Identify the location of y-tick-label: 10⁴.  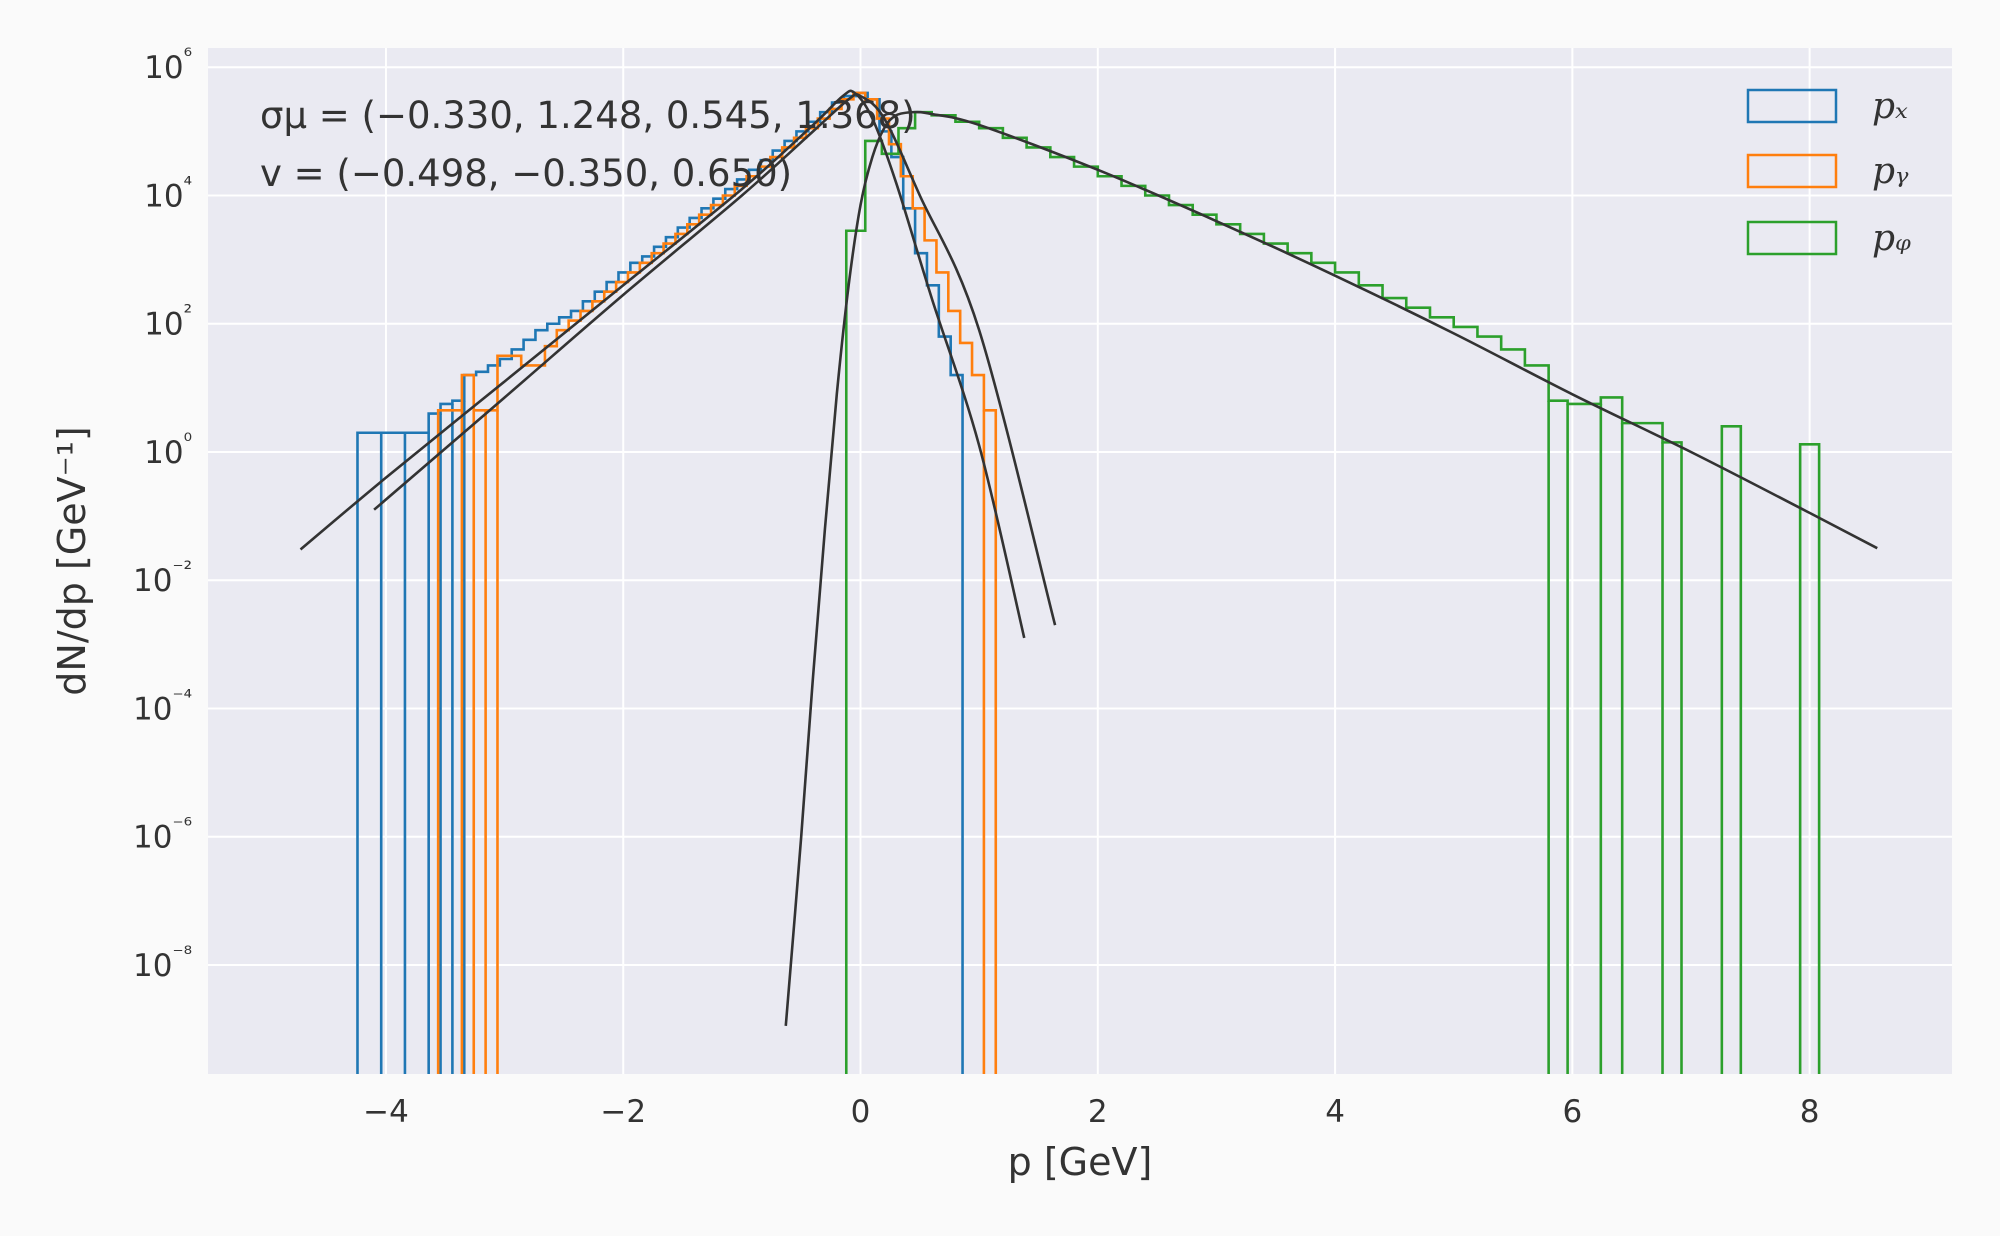
(168, 193).